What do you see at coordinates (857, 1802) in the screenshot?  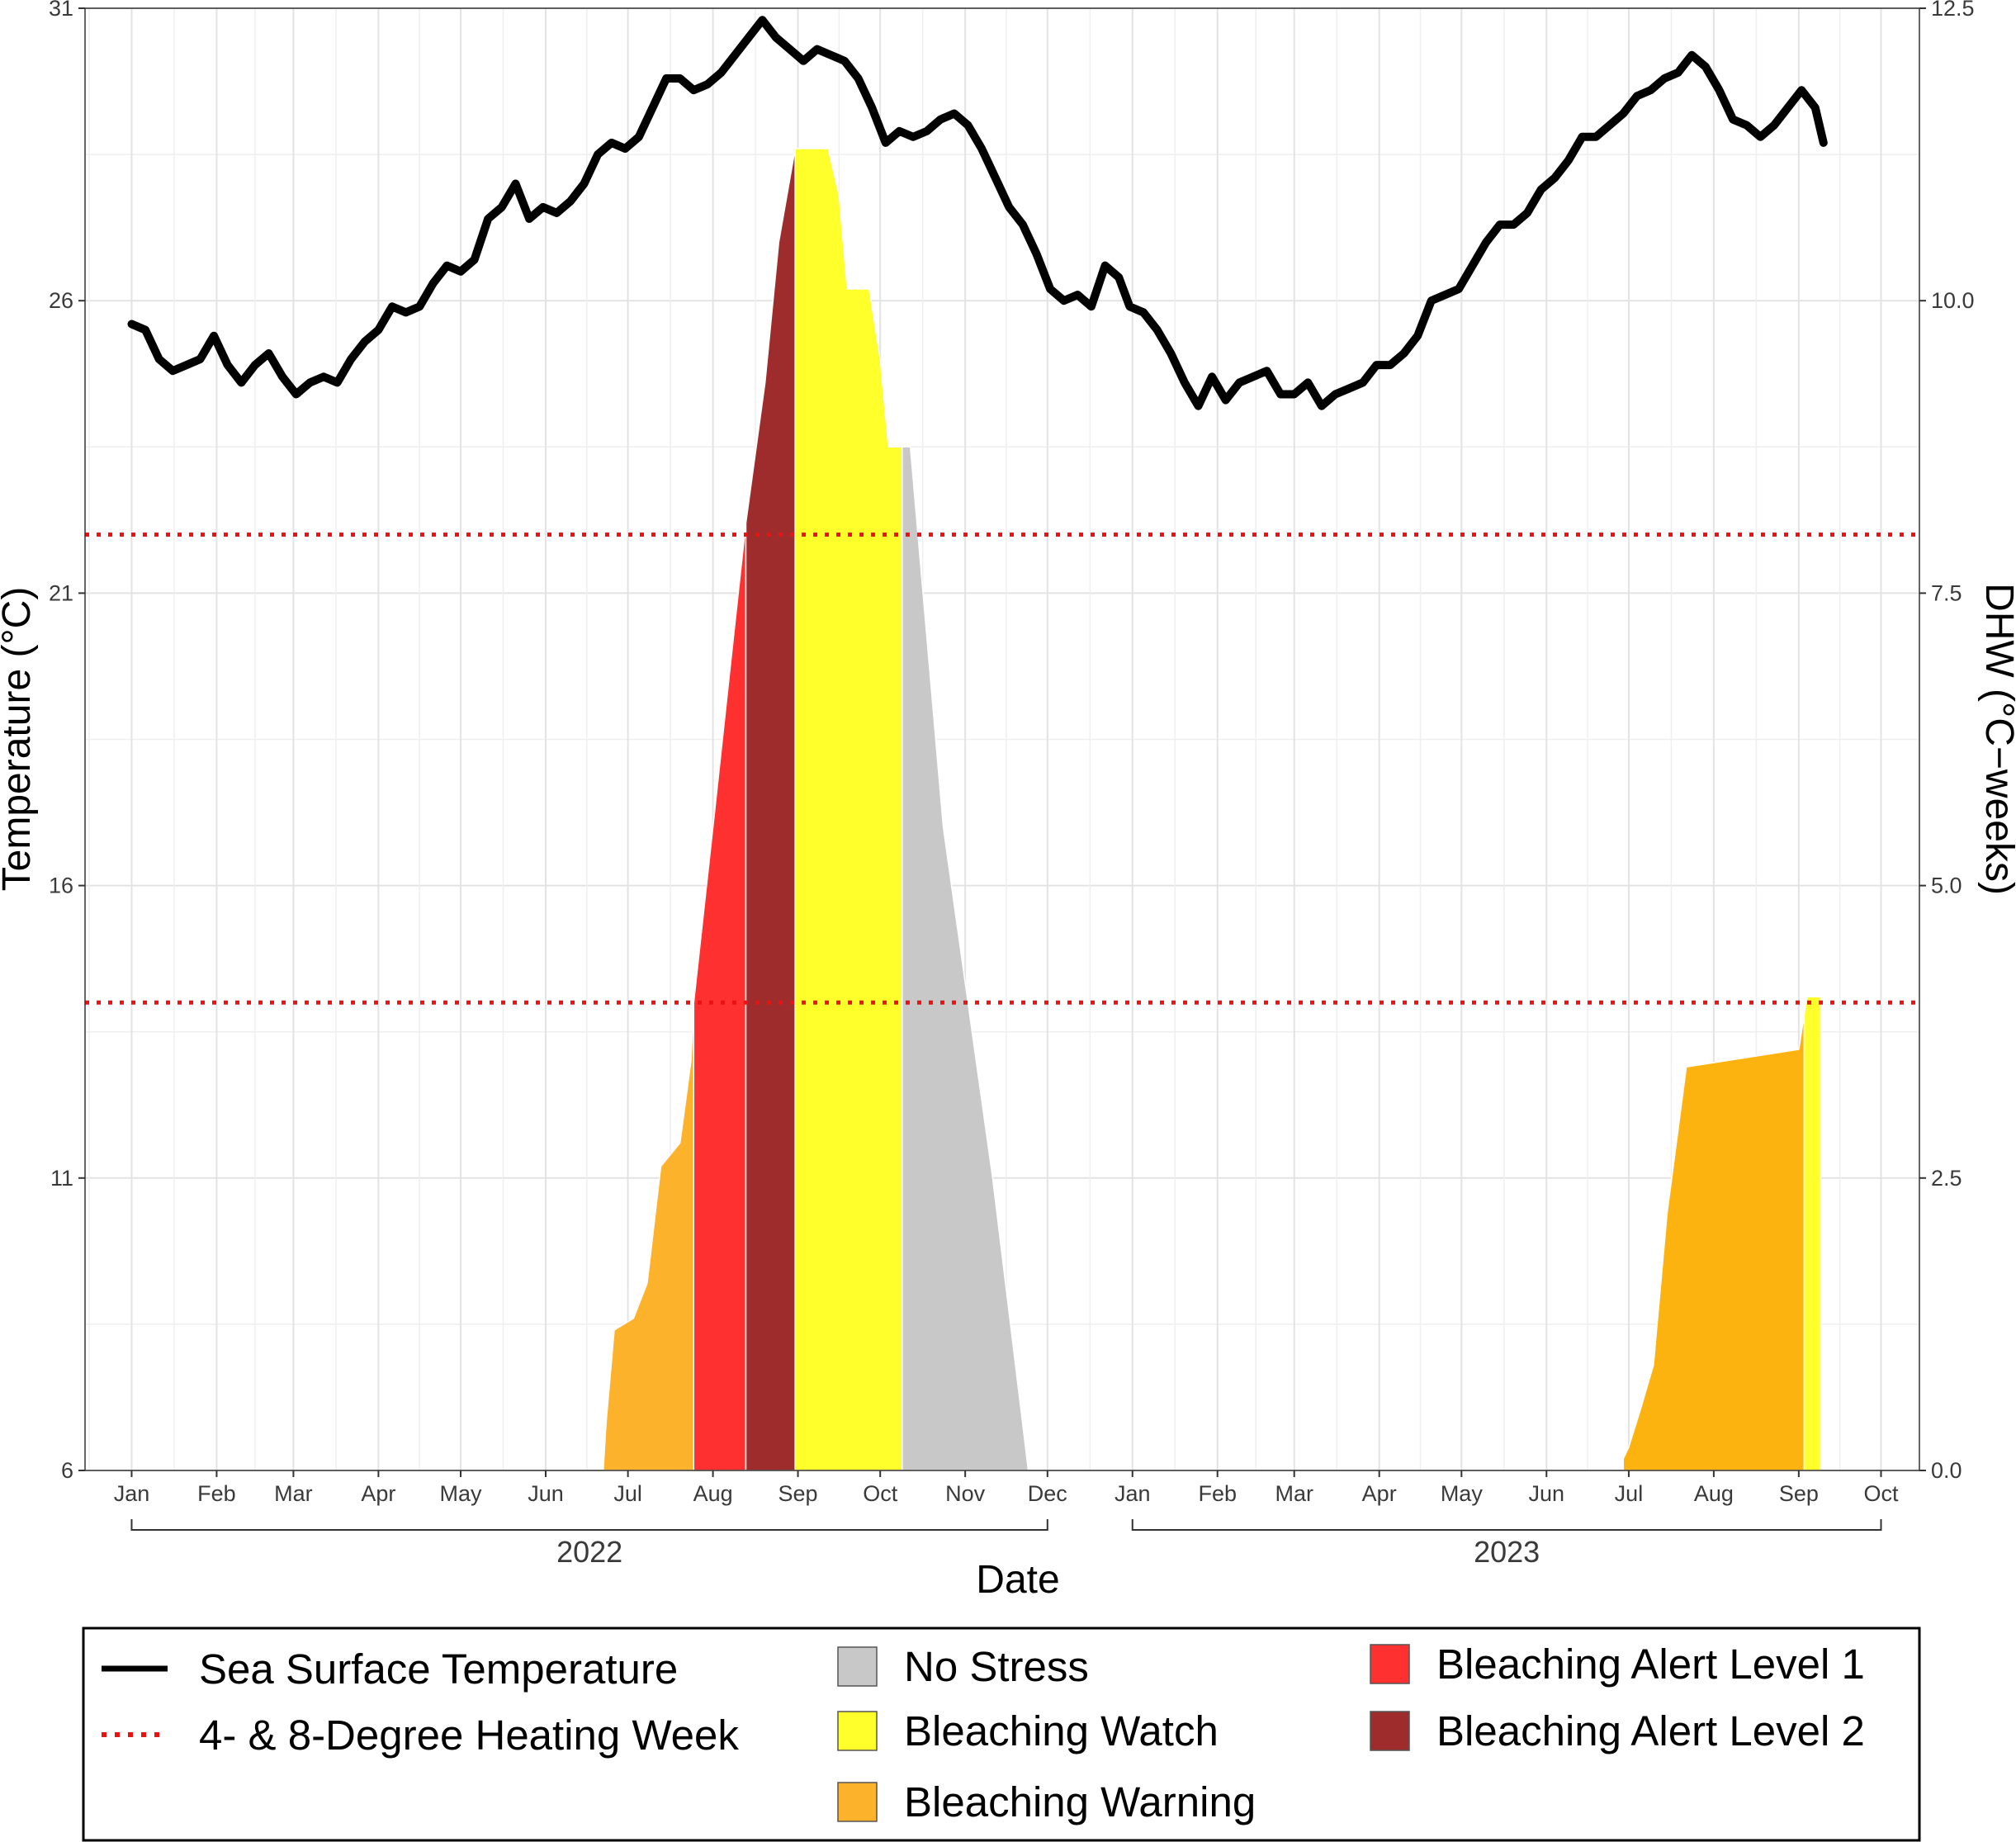 I see `legend-key-bleaching-warning` at bounding box center [857, 1802].